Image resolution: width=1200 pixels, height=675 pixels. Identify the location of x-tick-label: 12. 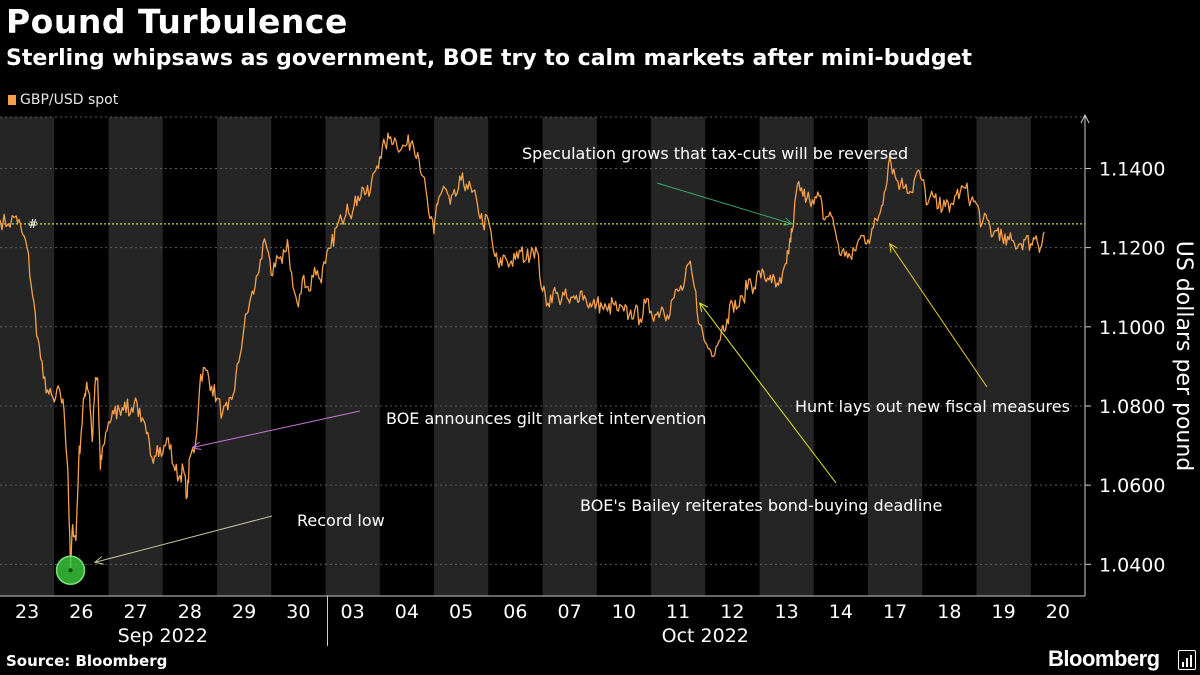
(732, 612).